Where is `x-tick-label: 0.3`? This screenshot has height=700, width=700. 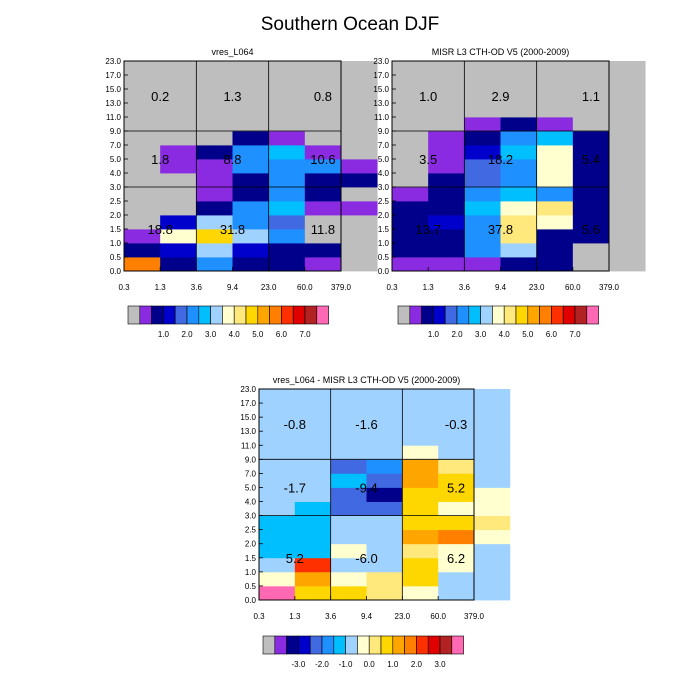 x-tick-label: 0.3 is located at coordinates (392, 287).